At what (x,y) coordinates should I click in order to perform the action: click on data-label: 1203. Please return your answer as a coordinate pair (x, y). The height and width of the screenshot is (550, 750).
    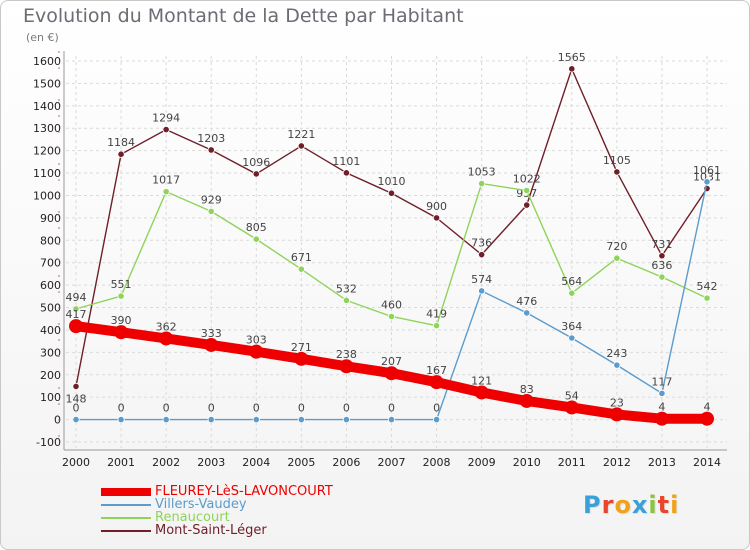
    Looking at the image, I should click on (211, 138).